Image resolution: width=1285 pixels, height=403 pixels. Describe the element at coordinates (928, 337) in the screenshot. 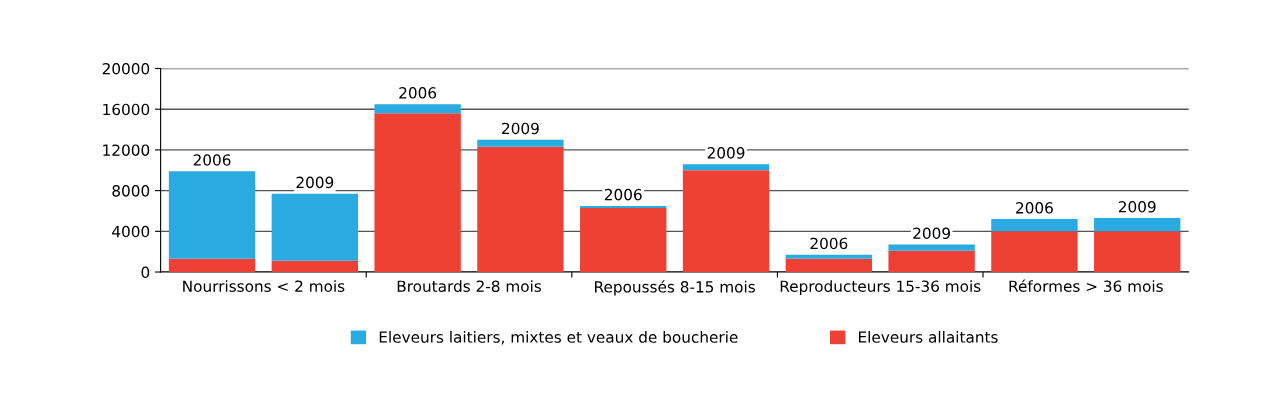

I see `legend-label: Eleveurs allaitants` at that location.